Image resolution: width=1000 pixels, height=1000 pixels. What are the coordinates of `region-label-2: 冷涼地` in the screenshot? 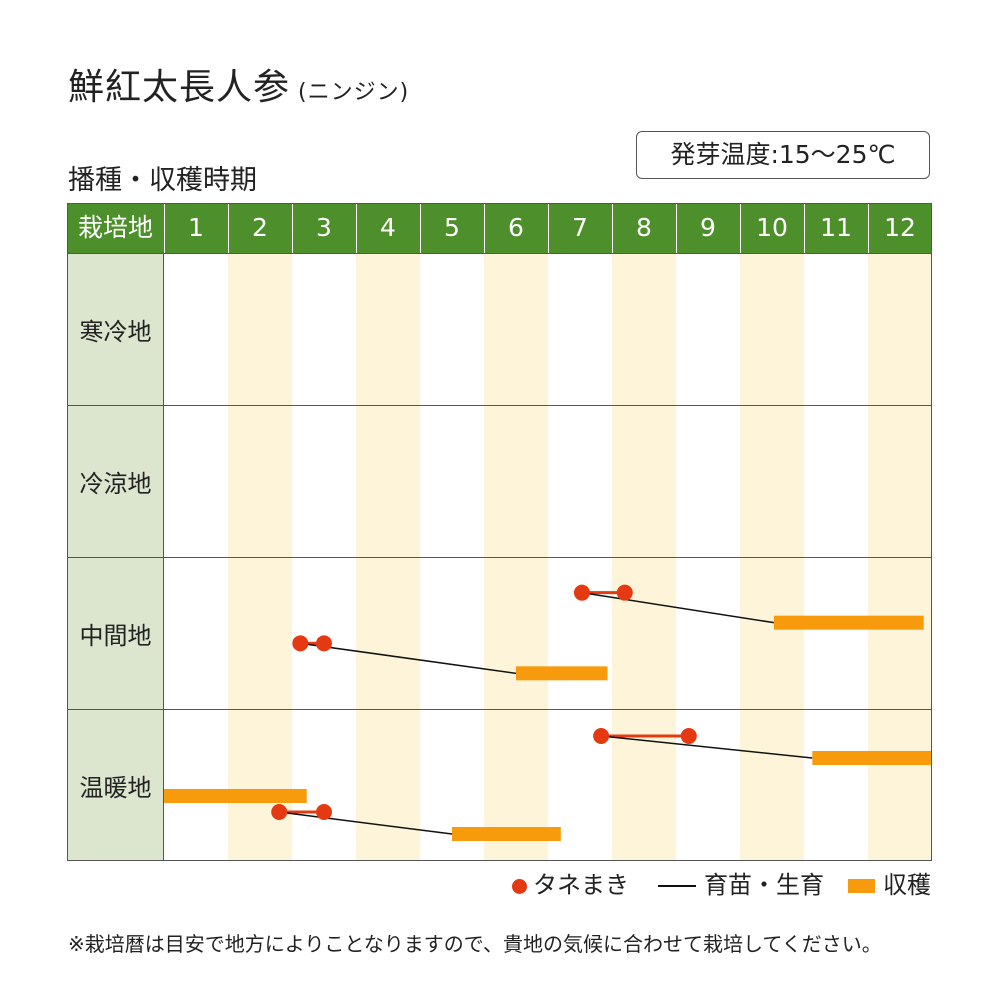 It's located at (115, 481).